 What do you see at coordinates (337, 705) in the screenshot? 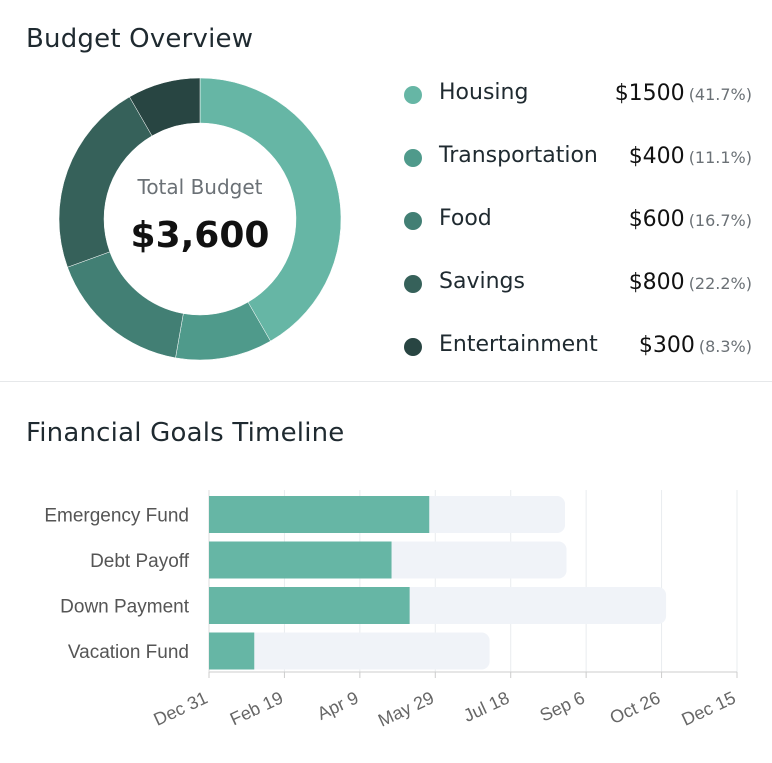
I see `x-tick-label: Apr 9` at bounding box center [337, 705].